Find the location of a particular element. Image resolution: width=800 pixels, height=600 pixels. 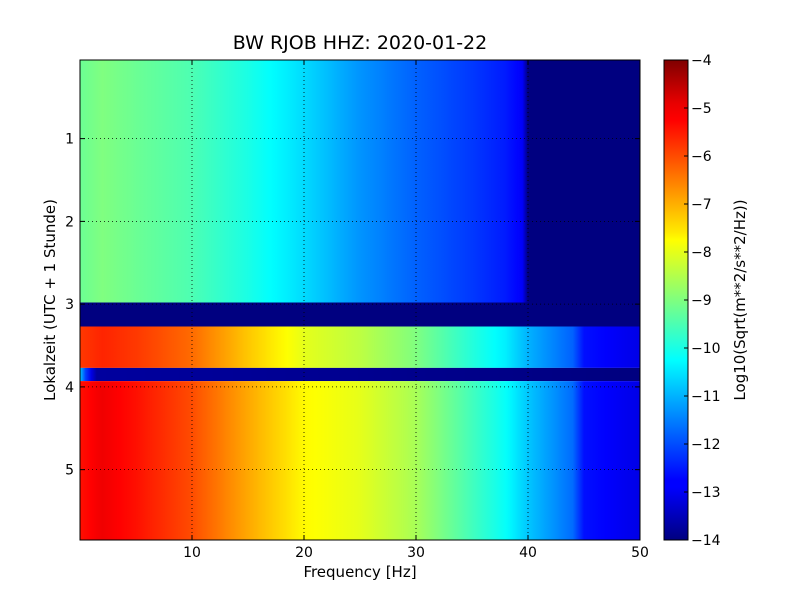

colorbar-tick-label: −4 is located at coordinates (701, 61).